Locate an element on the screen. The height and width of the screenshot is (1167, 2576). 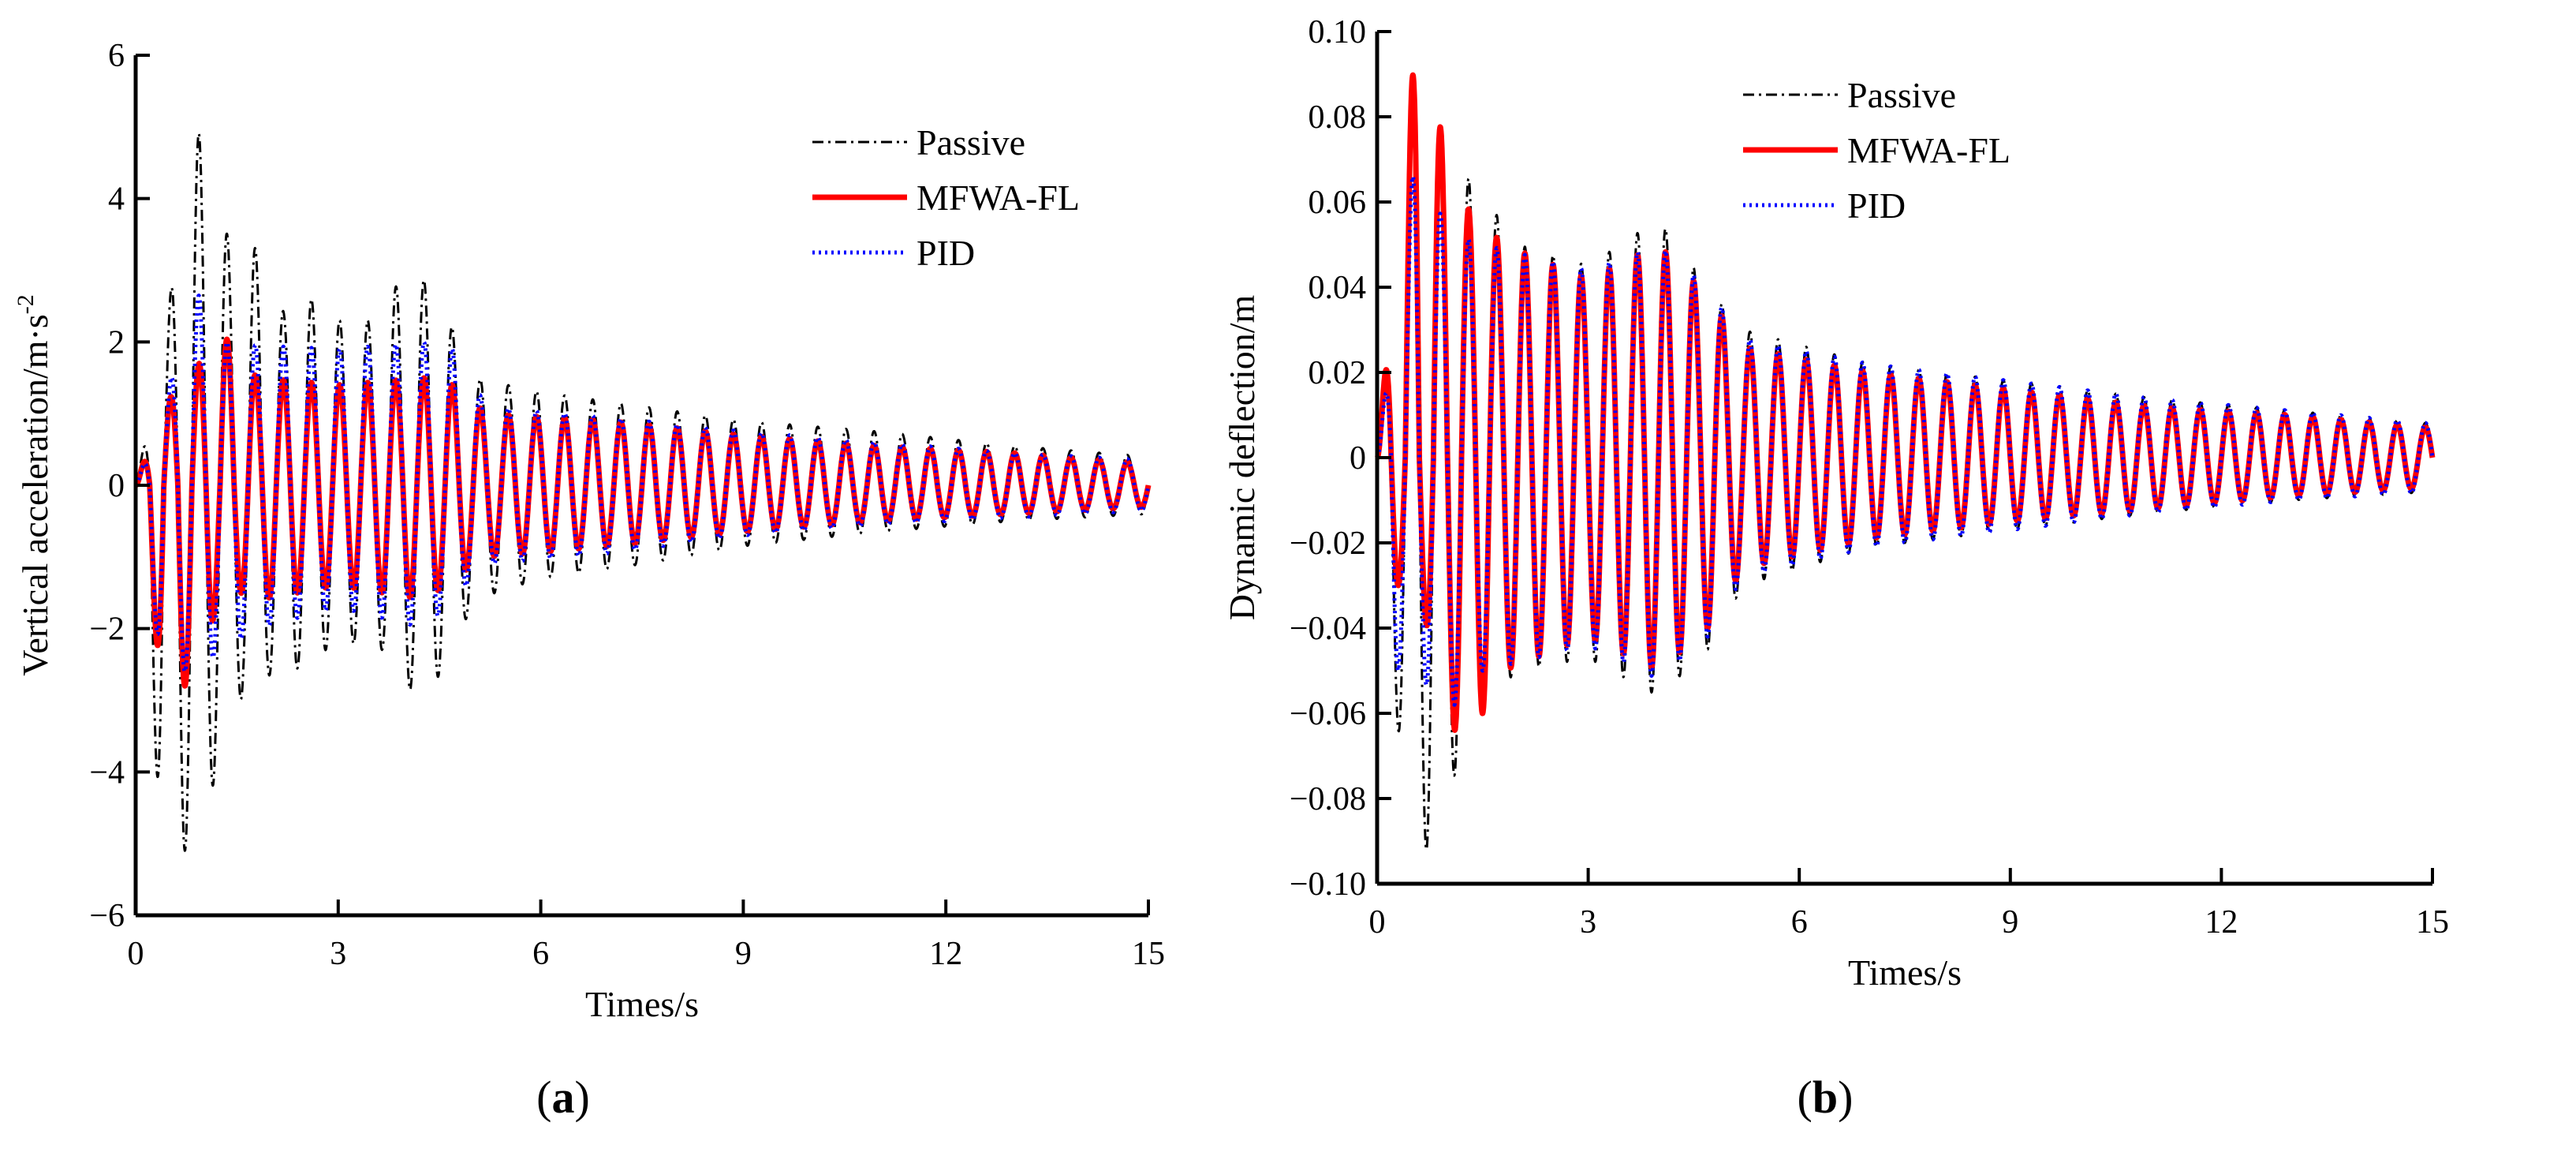
y-axis-title: Vertical acceleration/m·s-2 is located at coordinates (34, 484).